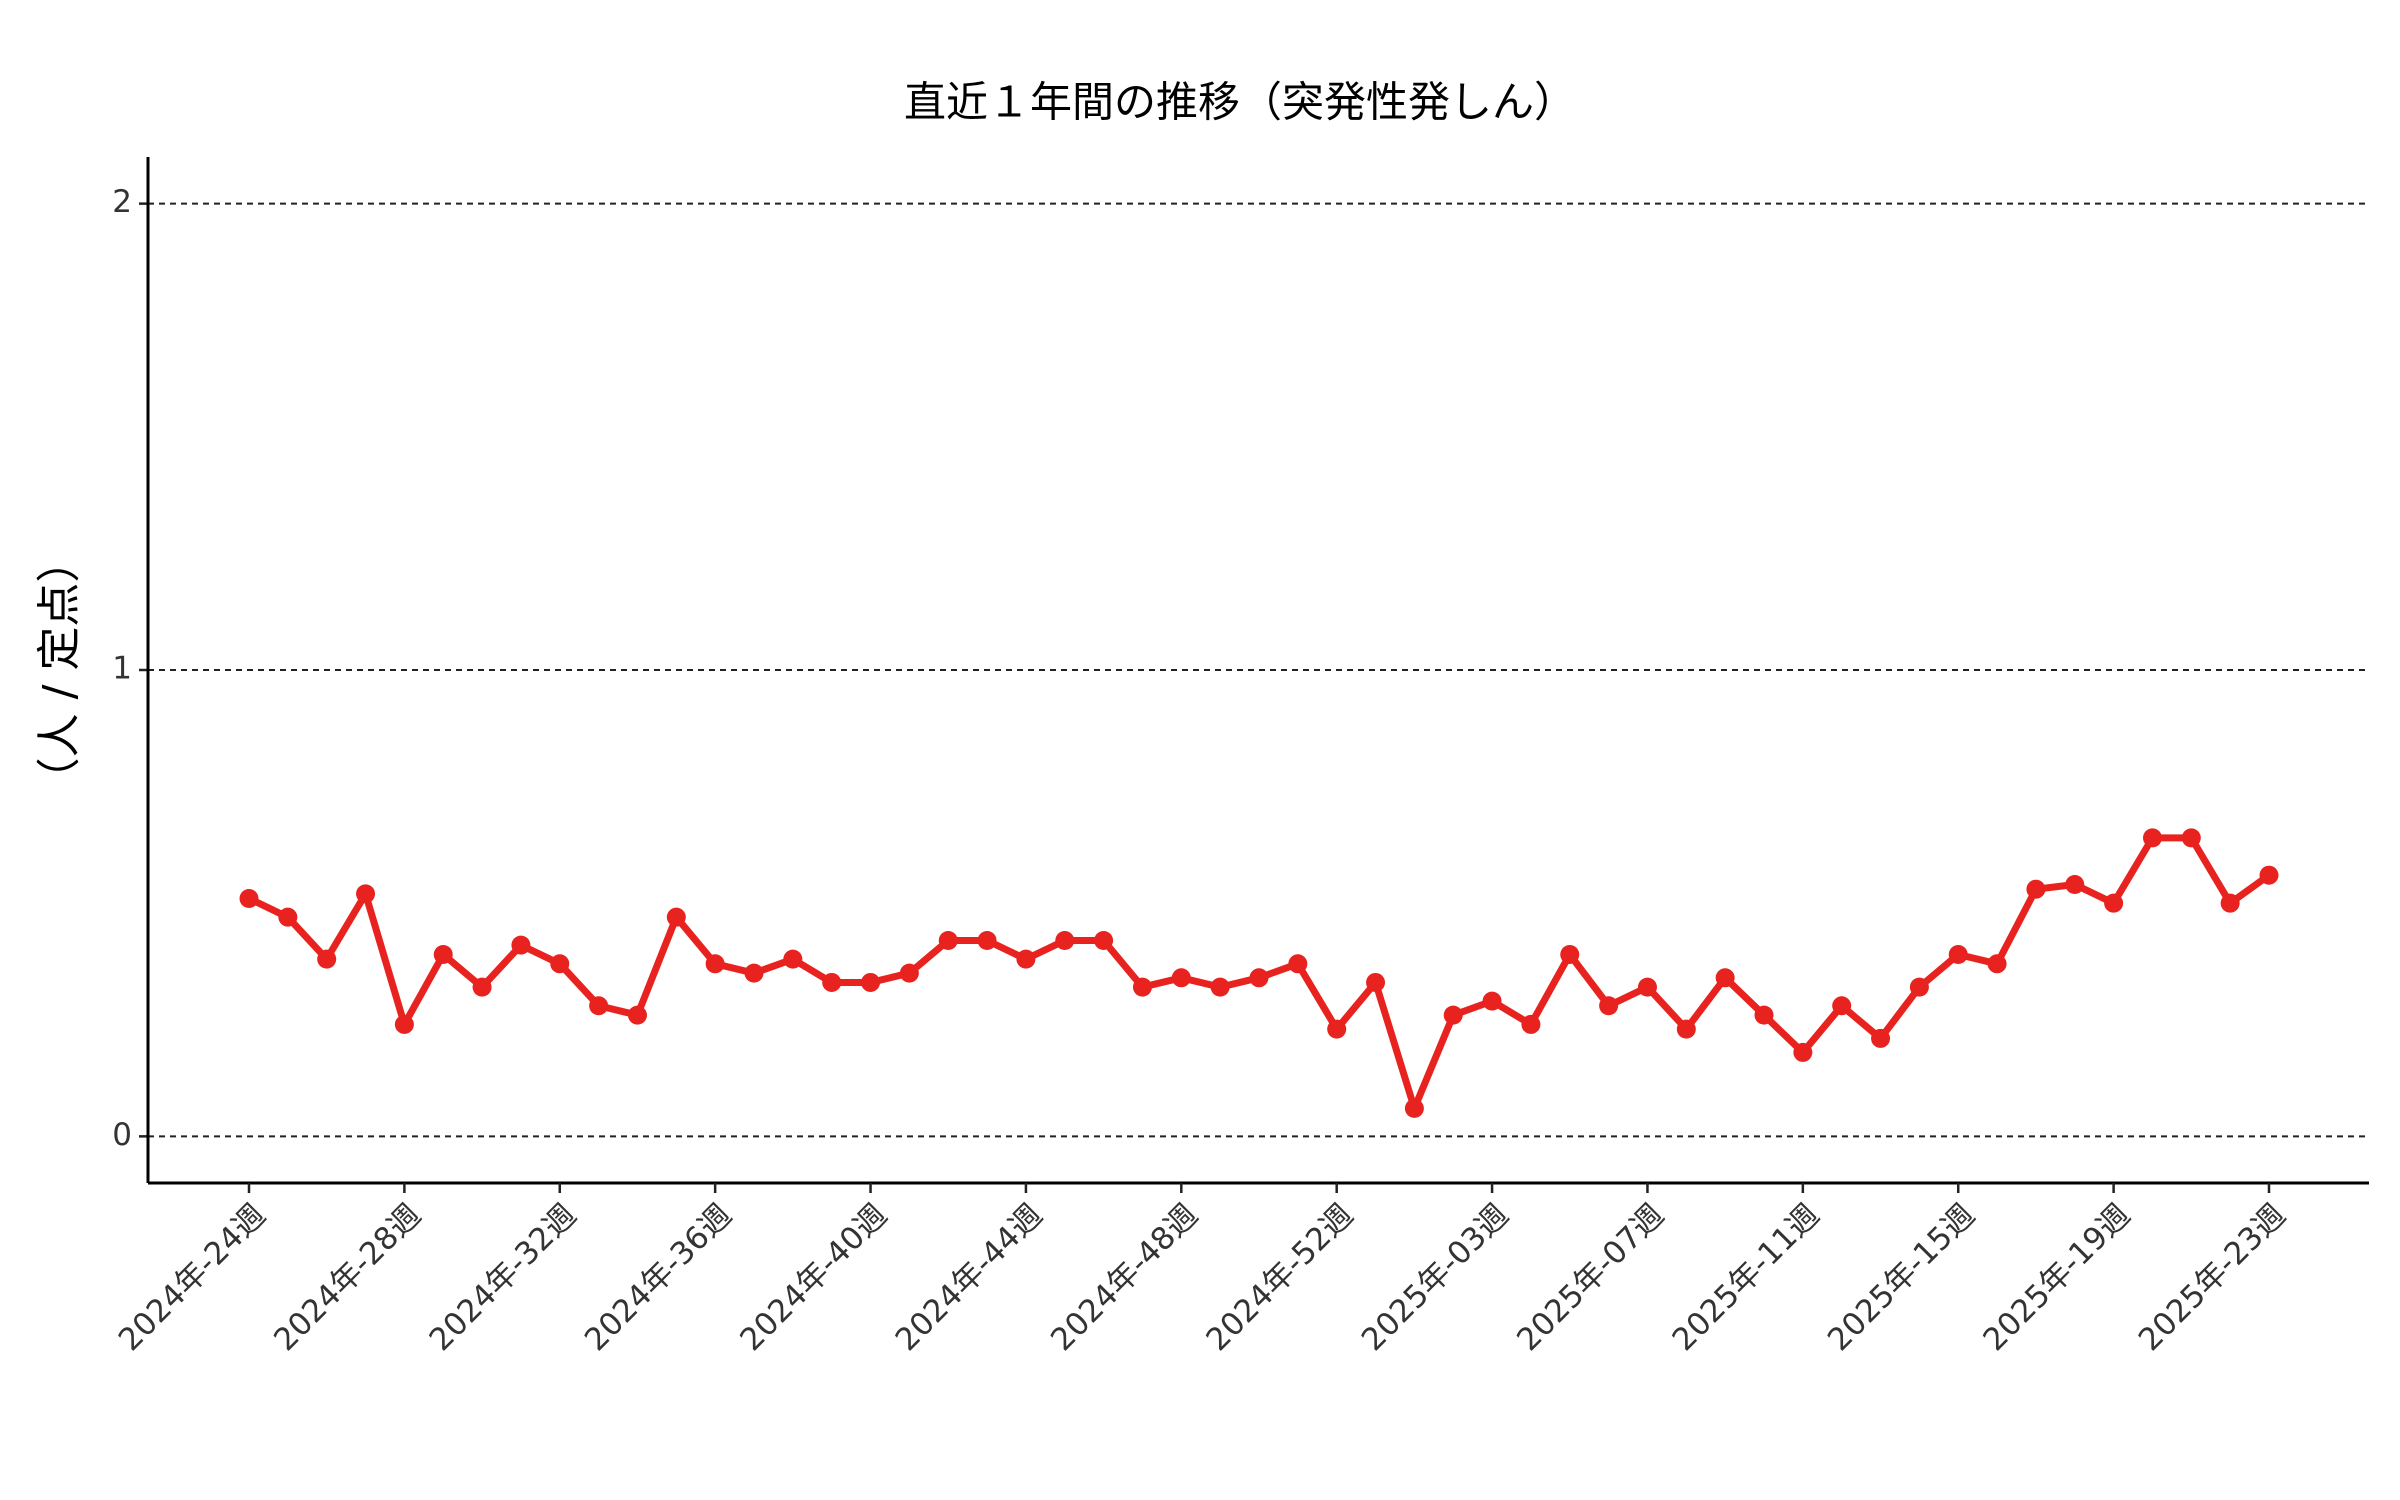  I want to click on x-tick-label: 2024年-52週, so click(1279, 1277).